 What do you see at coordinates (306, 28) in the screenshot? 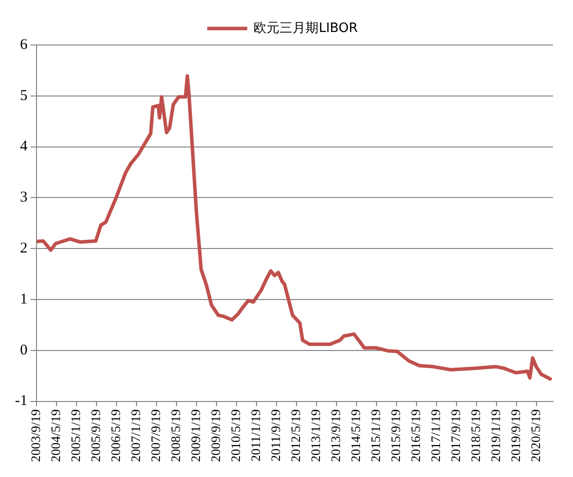
I see `legend-label: 欧元三月期LIBOR` at bounding box center [306, 28].